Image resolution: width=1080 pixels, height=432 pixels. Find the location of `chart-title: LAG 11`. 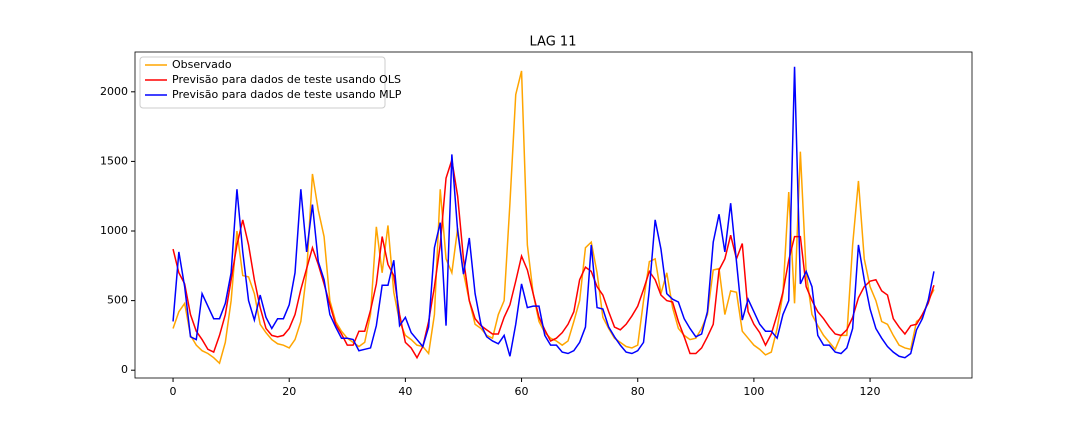

chart-title: LAG 11 is located at coordinates (553, 42).